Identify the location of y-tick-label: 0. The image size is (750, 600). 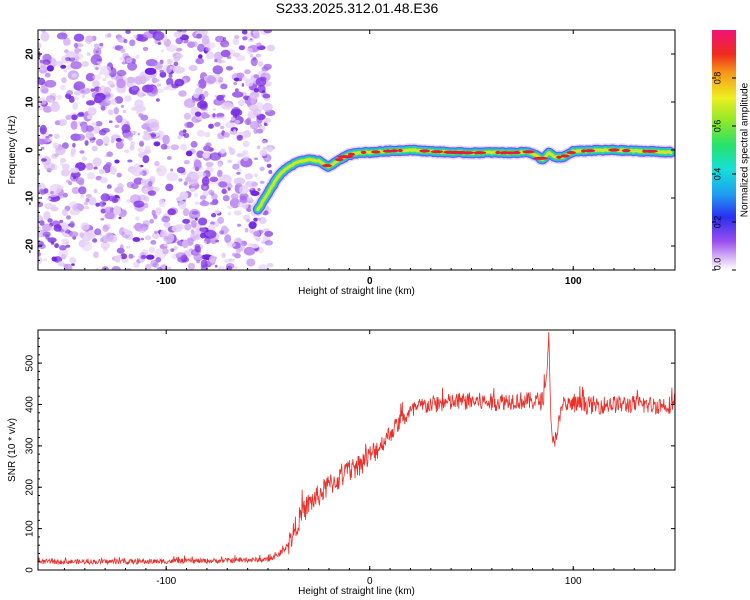
(30, 150).